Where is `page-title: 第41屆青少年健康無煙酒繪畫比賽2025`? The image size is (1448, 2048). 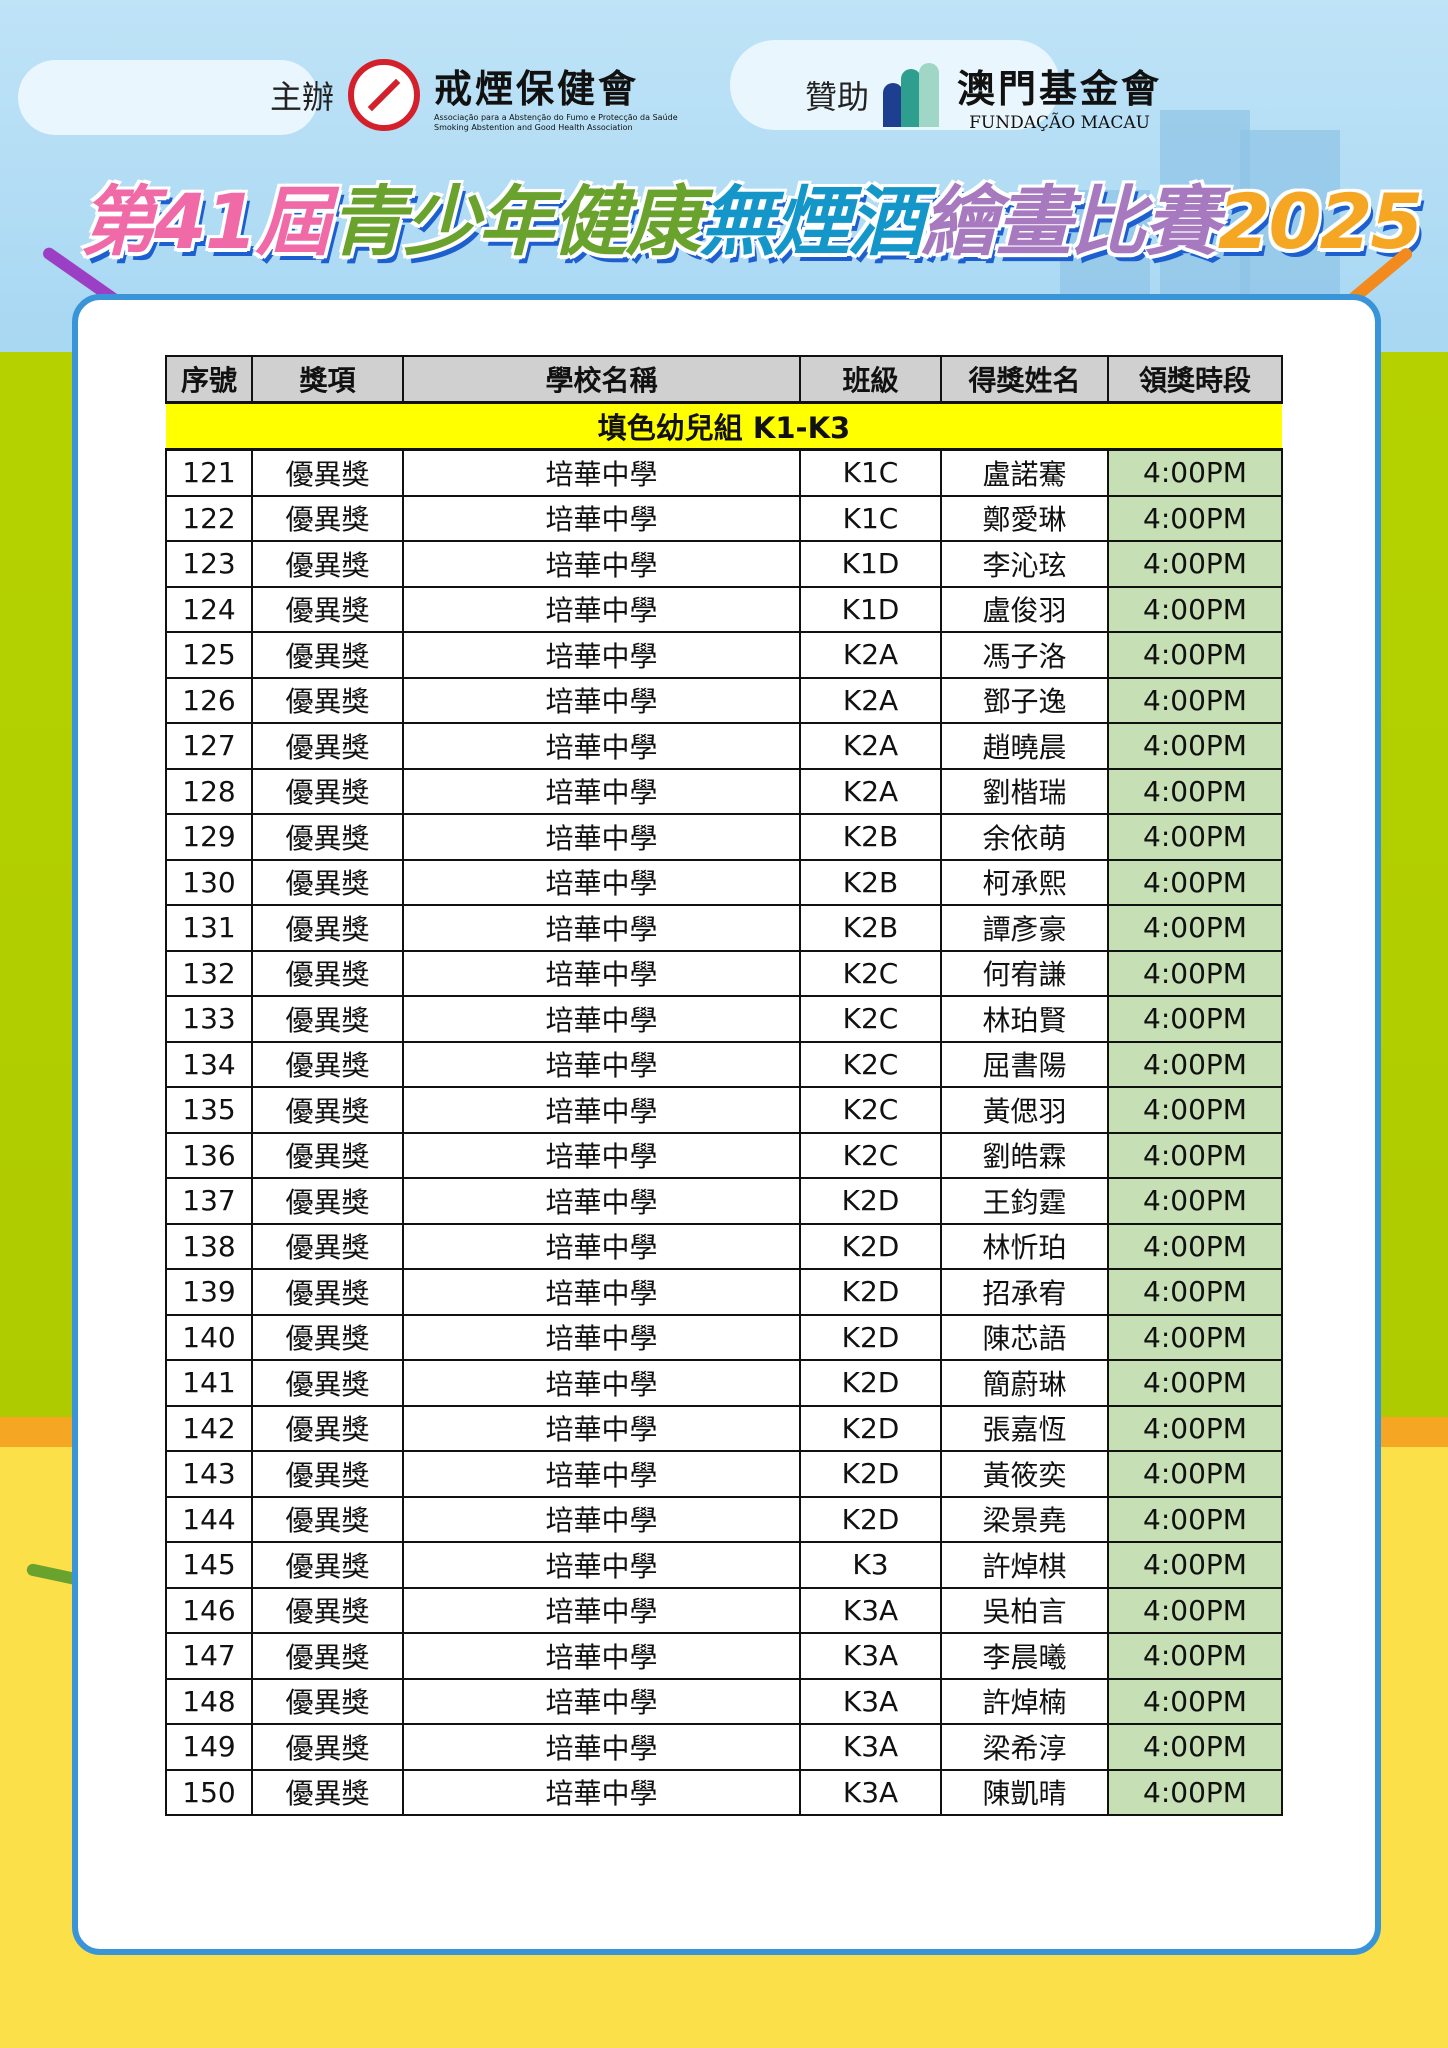
page-title: 第41屆青少年健康無煙酒繪畫比賽2025 is located at coordinates (751, 215).